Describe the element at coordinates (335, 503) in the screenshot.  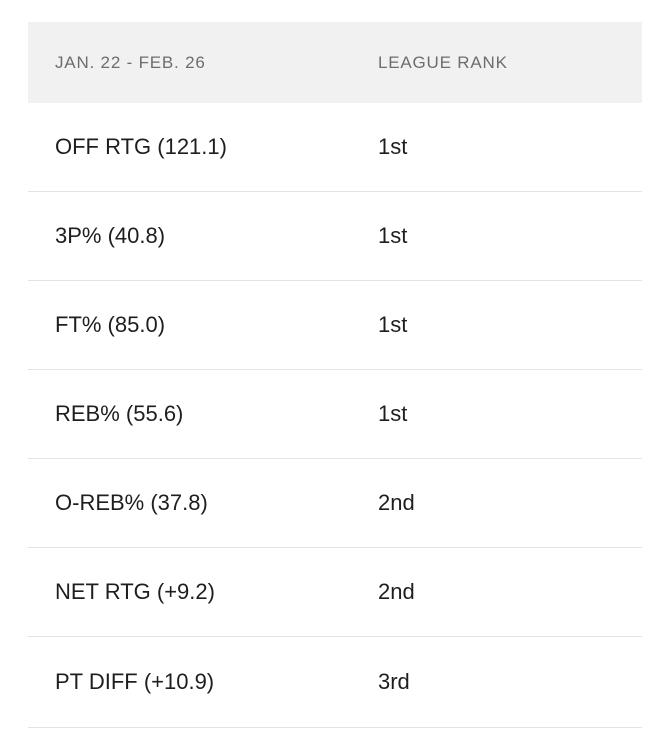
I see `table-row: O-REB% (37.8) 2nd` at that location.